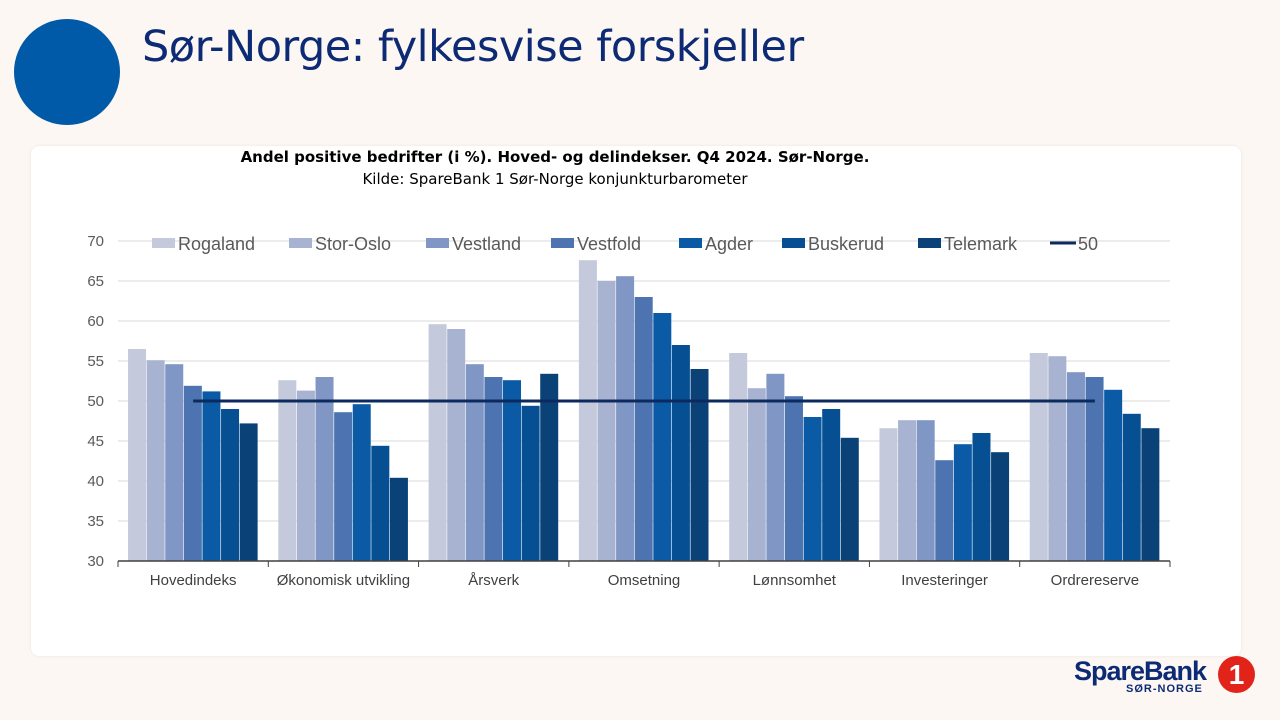  Describe the element at coordinates (493, 580) in the screenshot. I see `x-tick-label: Årsverk` at that location.